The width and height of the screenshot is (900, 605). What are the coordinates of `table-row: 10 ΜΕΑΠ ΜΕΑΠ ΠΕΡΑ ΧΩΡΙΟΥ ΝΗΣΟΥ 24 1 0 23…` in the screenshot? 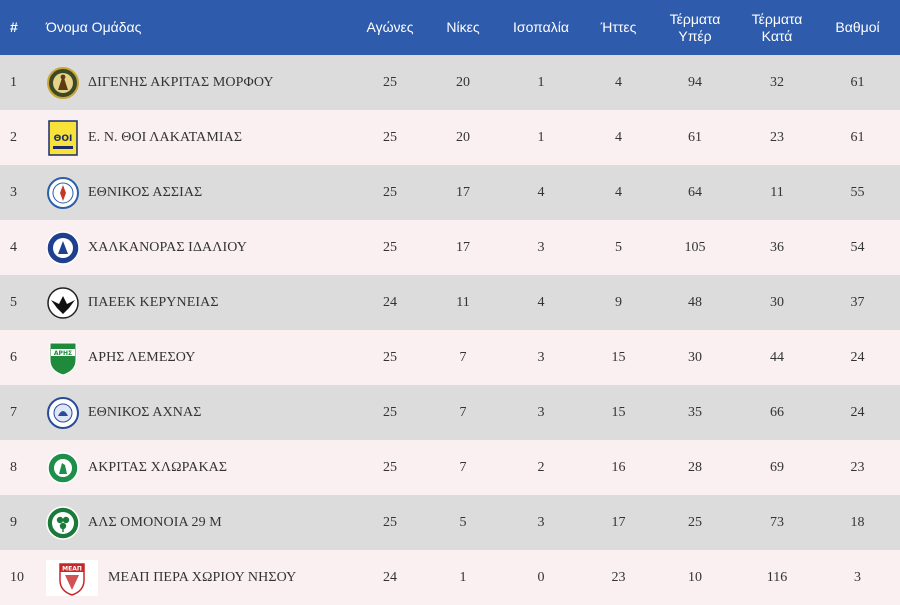 It's located at (450, 577).